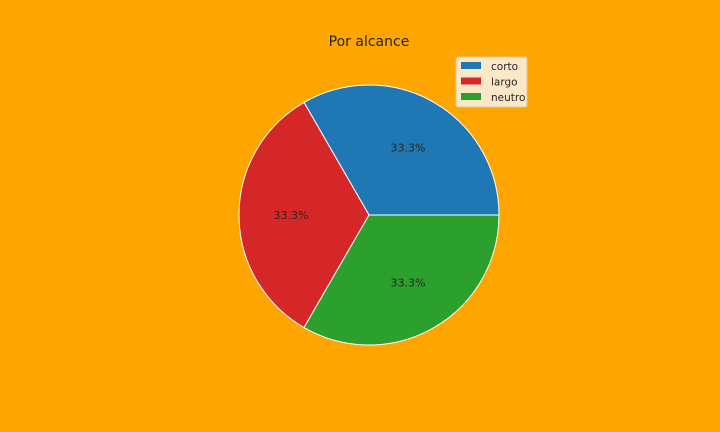 The image size is (720, 432). I want to click on pie-label-corto: 33.3%, so click(408, 147).